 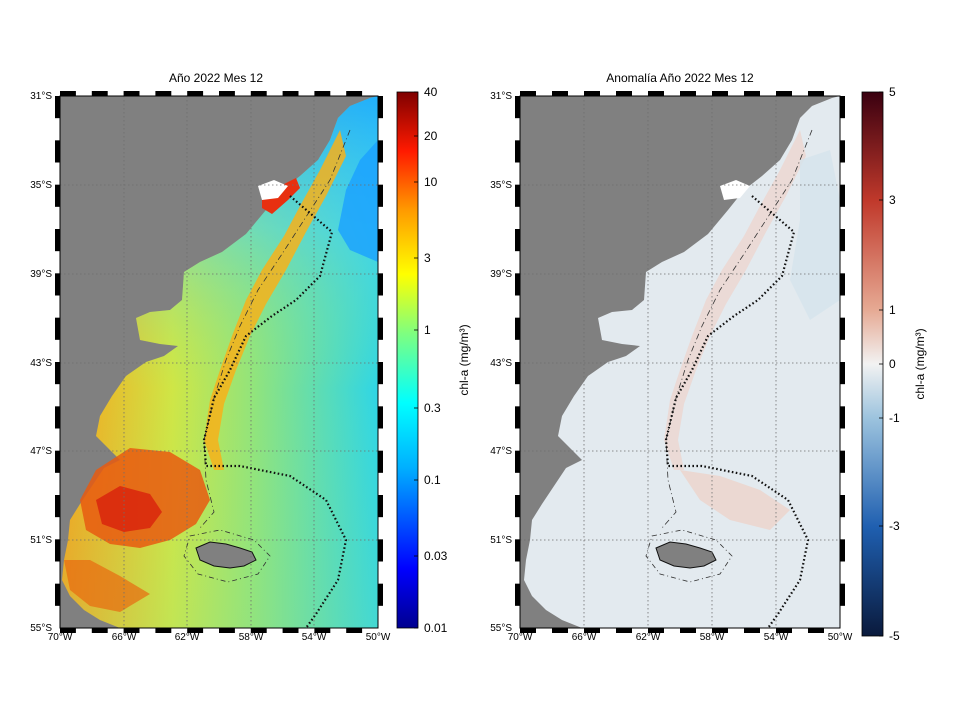 I want to click on colorbar-label: chl-a (mg/m³), so click(x=920, y=363).